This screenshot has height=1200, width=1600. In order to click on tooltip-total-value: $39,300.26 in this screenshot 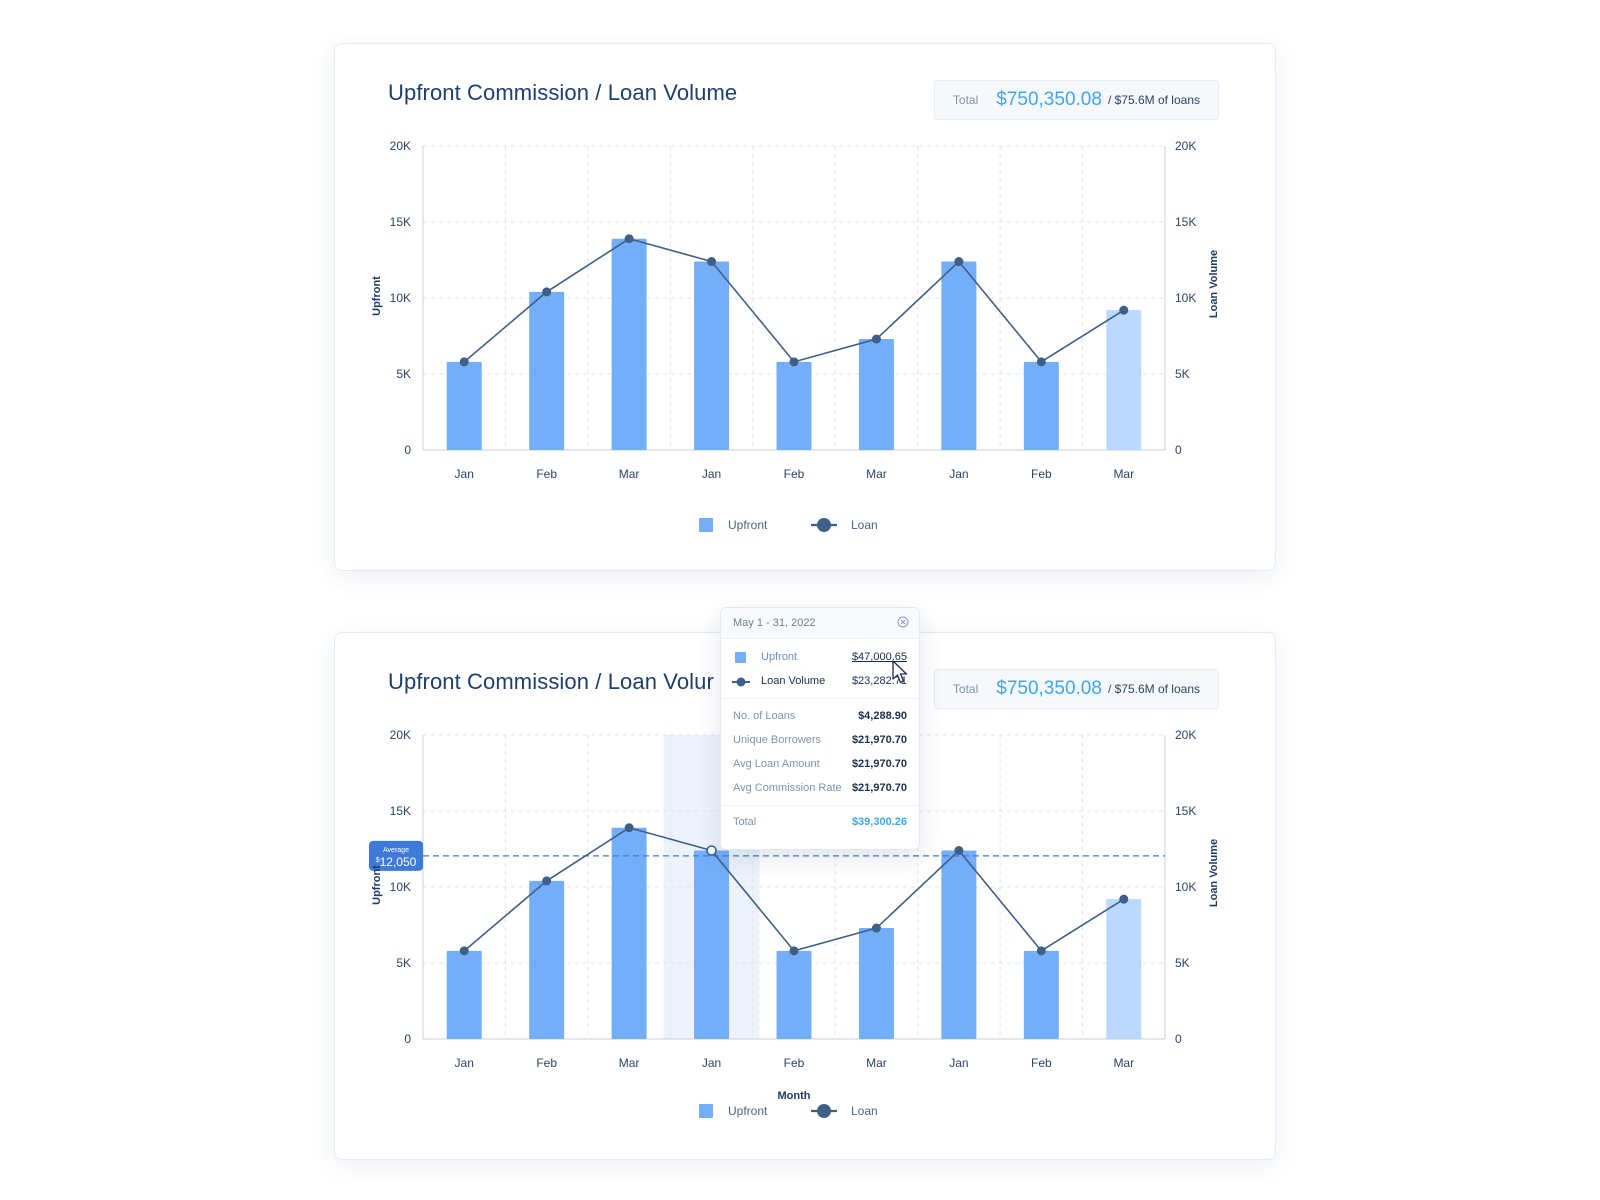, I will do `click(879, 822)`.